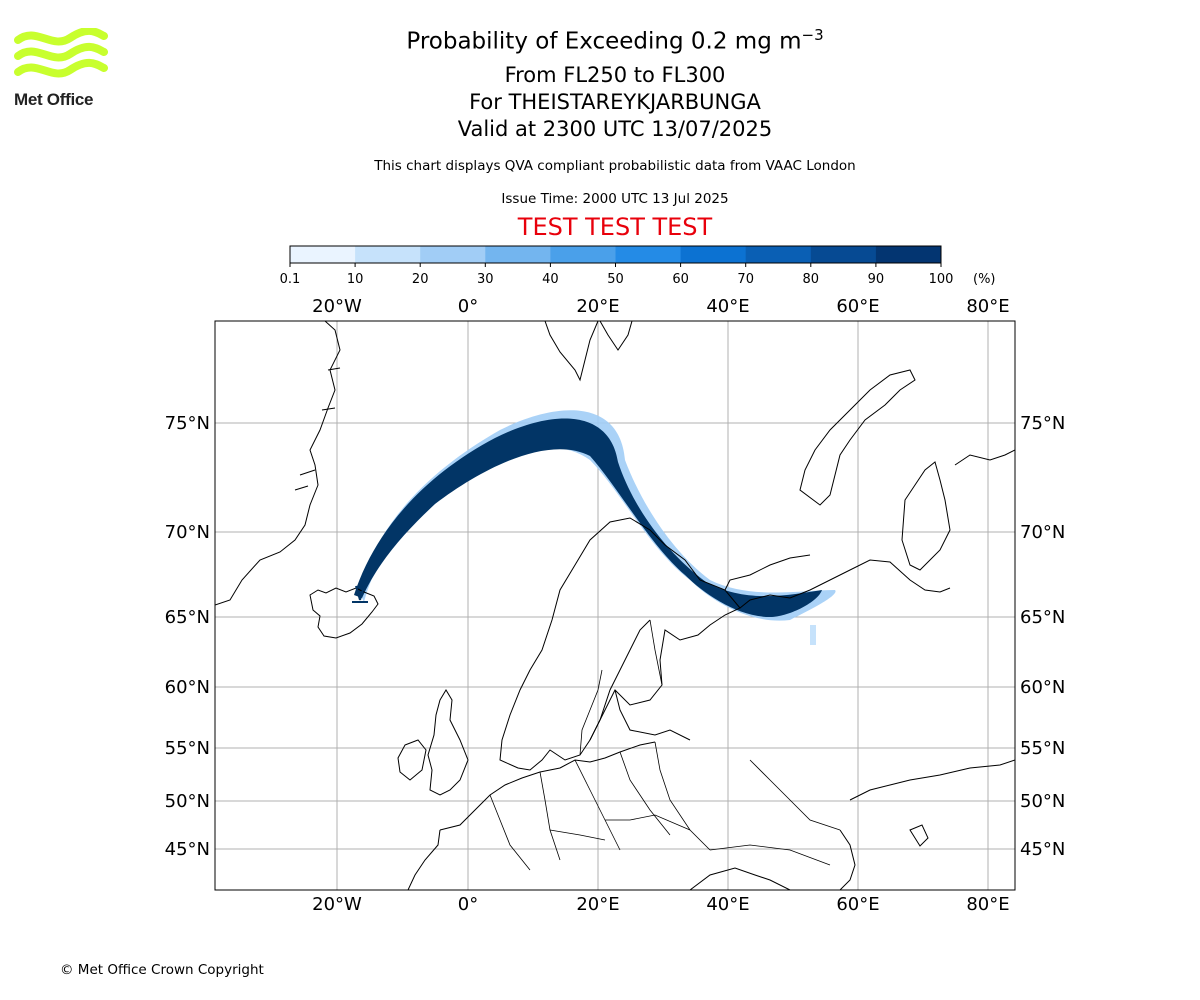 The width and height of the screenshot is (1200, 1000). I want to click on valid-time: Valid at 2300 UTC 13/07/2025, so click(615, 129).